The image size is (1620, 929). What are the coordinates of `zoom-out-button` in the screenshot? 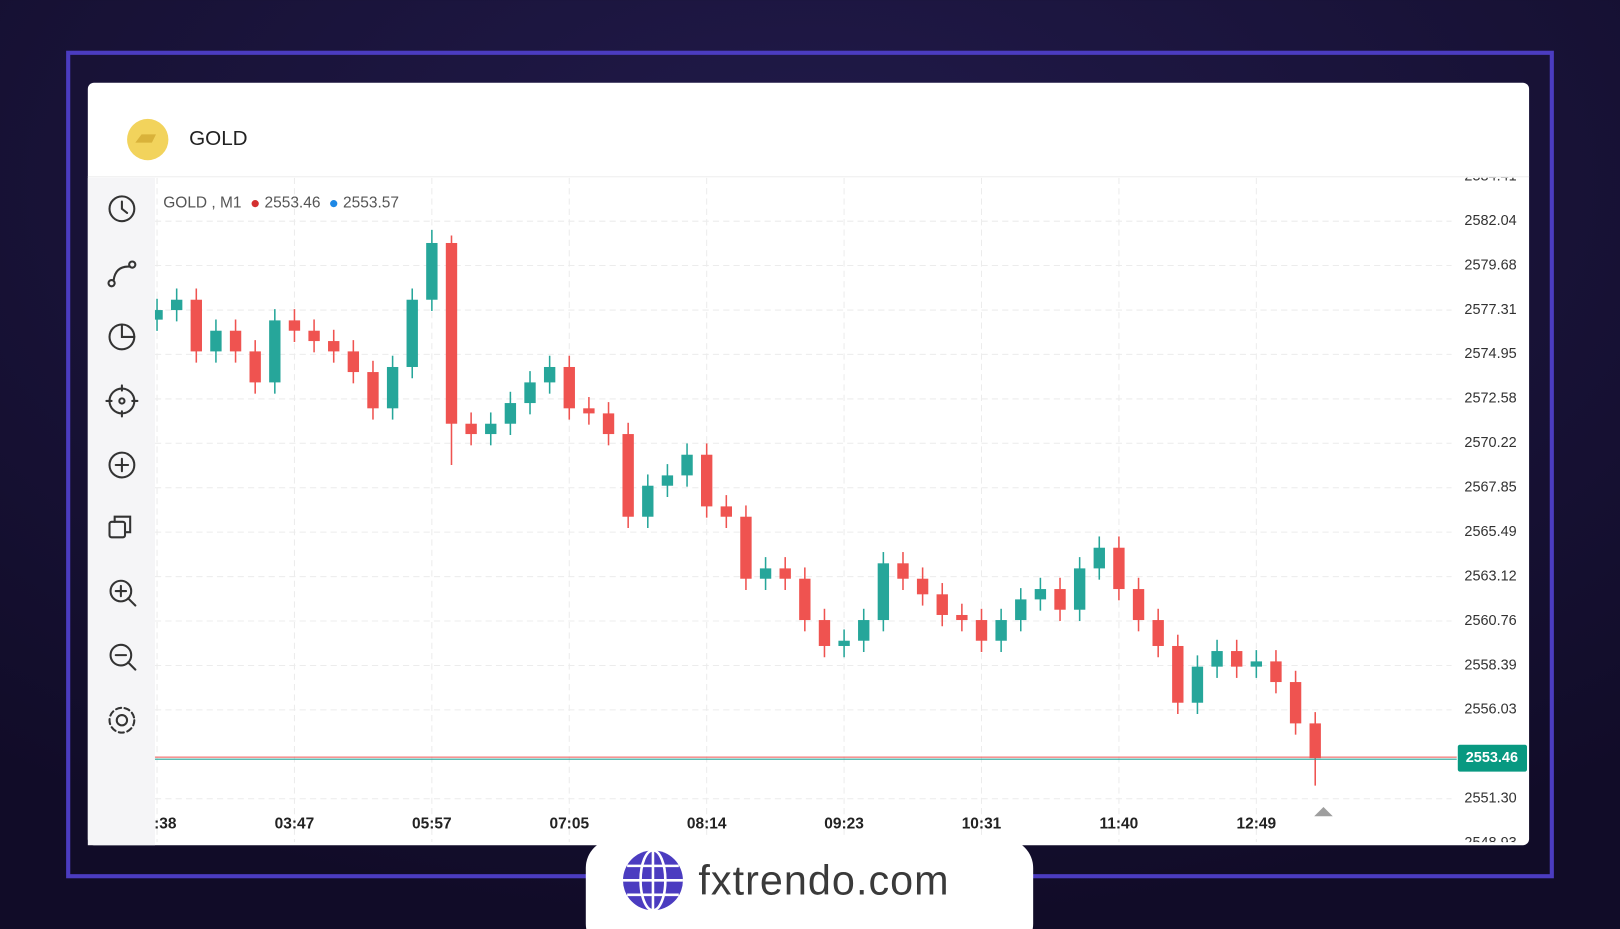 It's located at (123, 657).